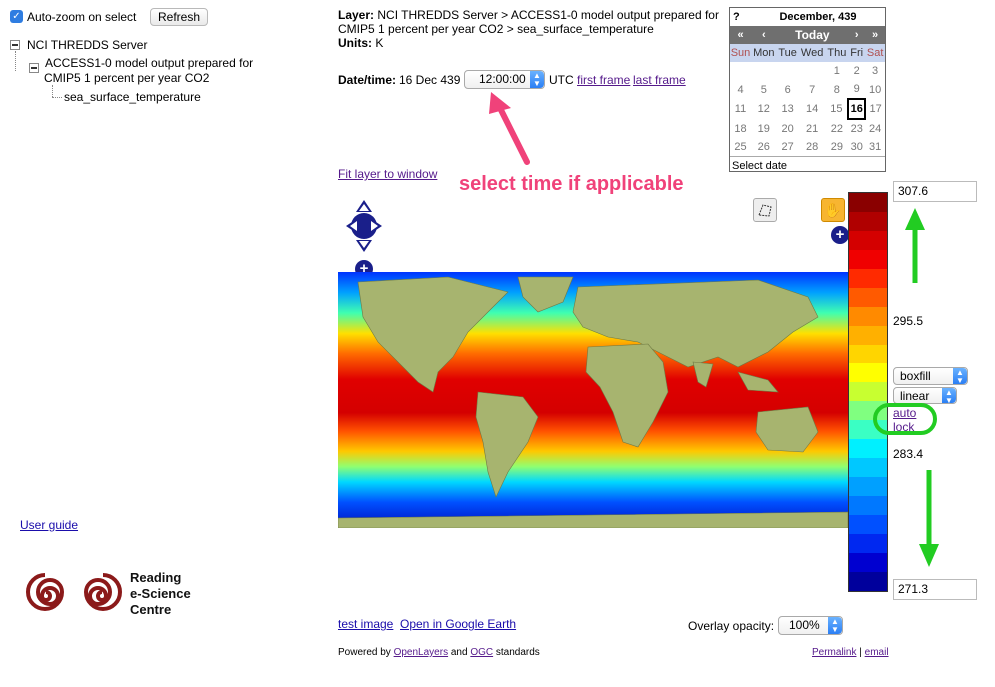 This screenshot has width=995, height=687. What do you see at coordinates (15, 61) in the screenshot?
I see `tree-connector` at bounding box center [15, 61].